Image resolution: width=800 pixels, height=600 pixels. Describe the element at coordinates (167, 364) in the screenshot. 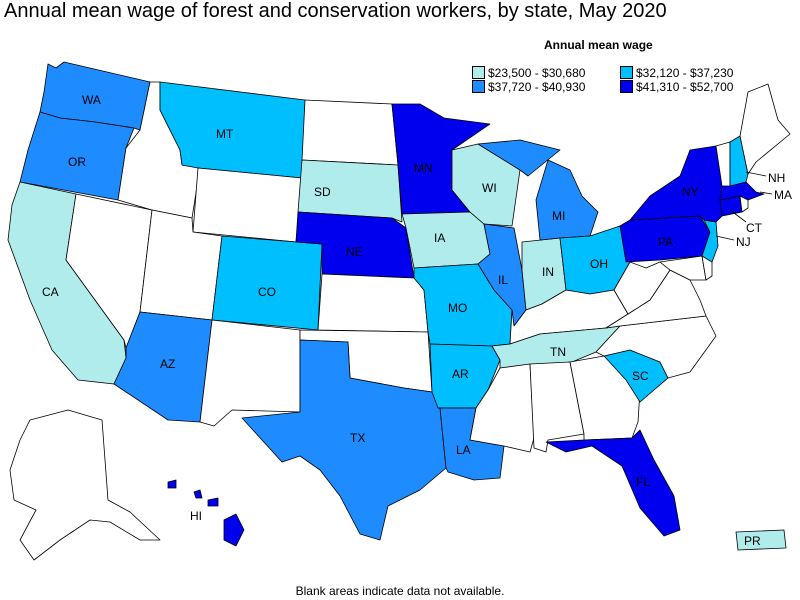

I see `state-label-az: AZ` at that location.